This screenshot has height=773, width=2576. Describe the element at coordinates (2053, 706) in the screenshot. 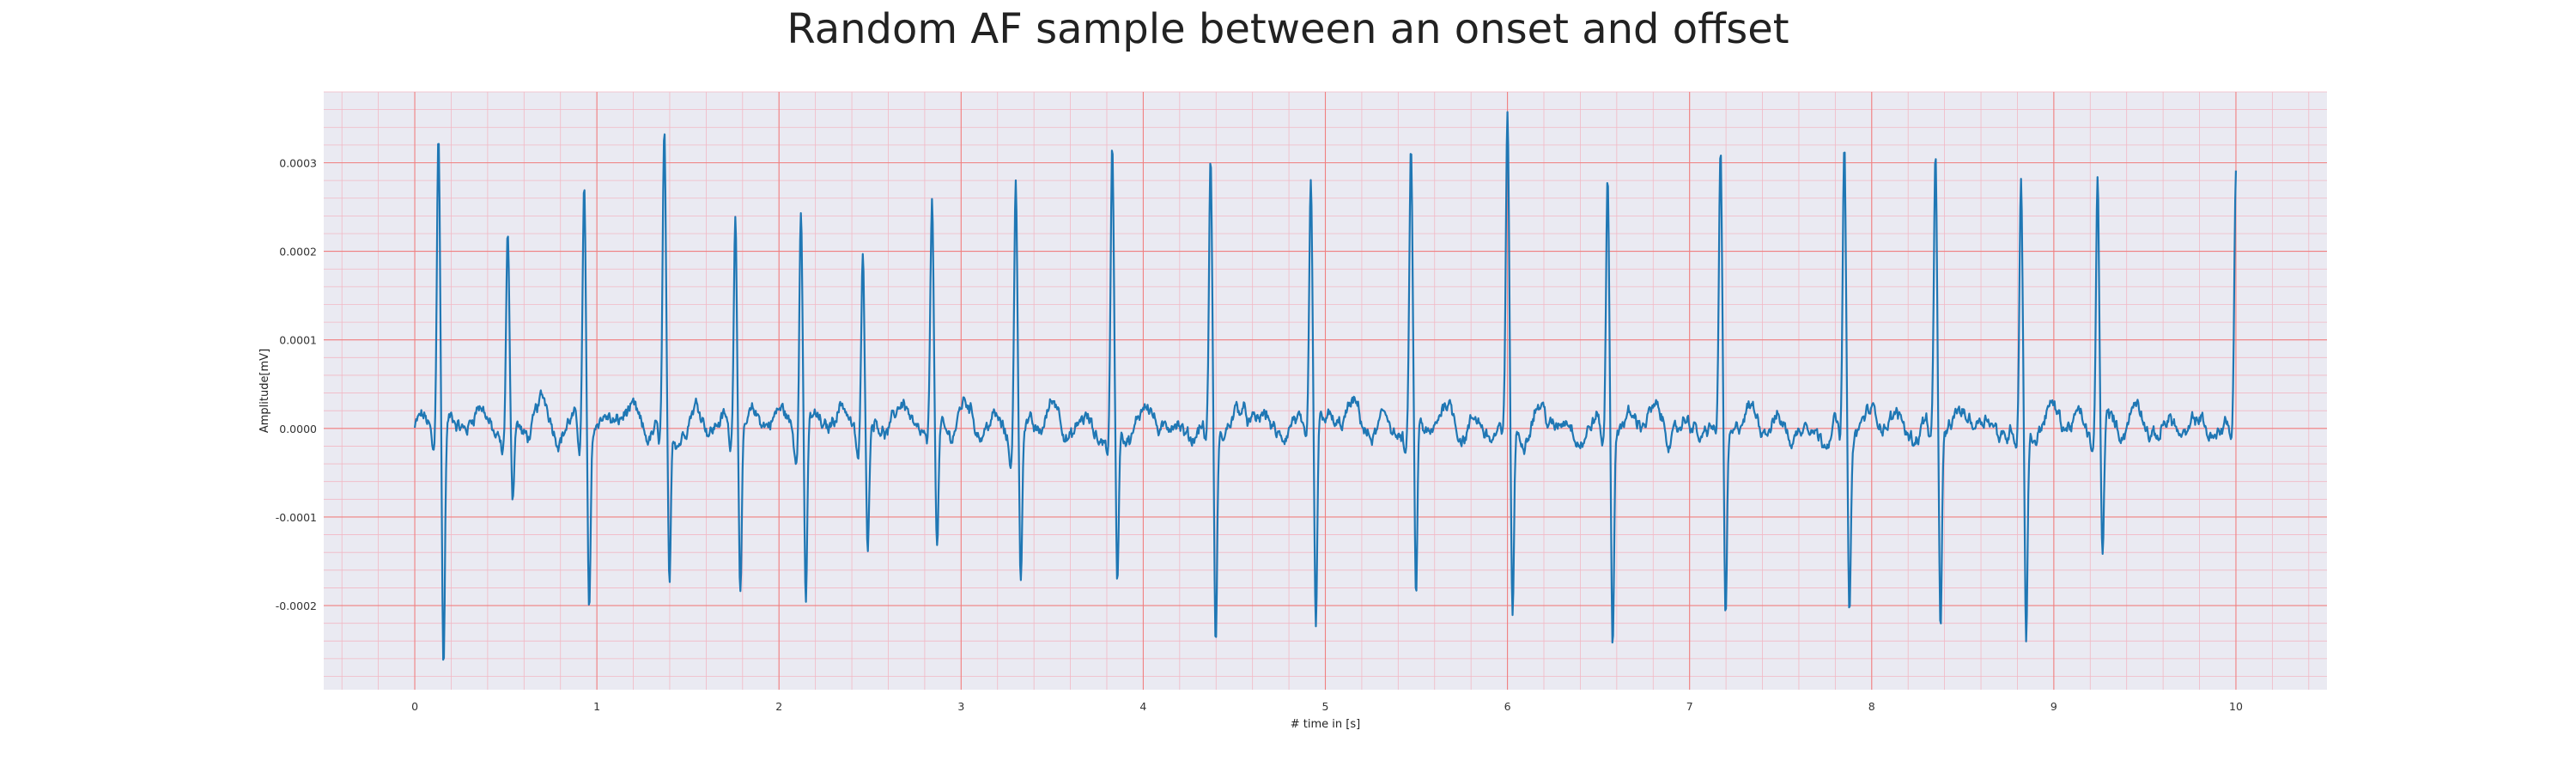

I see `x-tick-label: 9` at that location.